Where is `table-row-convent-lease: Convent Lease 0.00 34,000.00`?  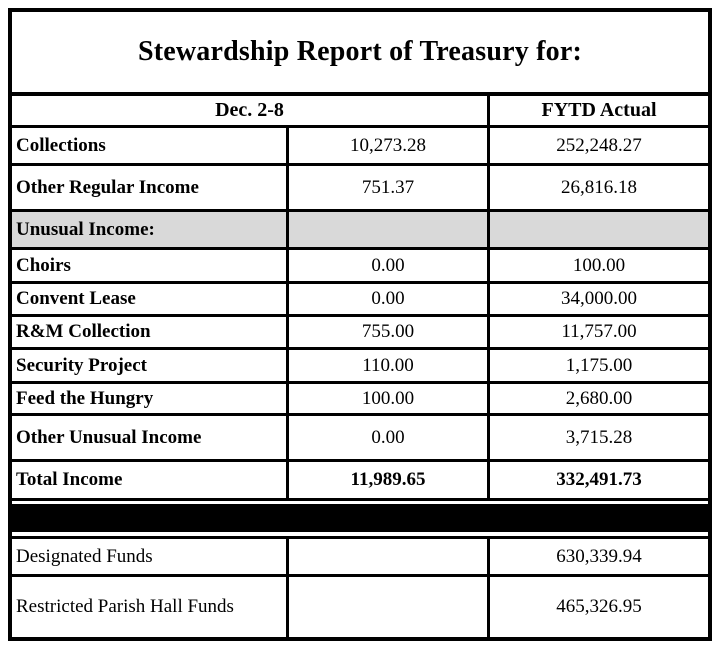
table-row-convent-lease: Convent Lease 0.00 34,000.00 is located at coordinates (360, 300).